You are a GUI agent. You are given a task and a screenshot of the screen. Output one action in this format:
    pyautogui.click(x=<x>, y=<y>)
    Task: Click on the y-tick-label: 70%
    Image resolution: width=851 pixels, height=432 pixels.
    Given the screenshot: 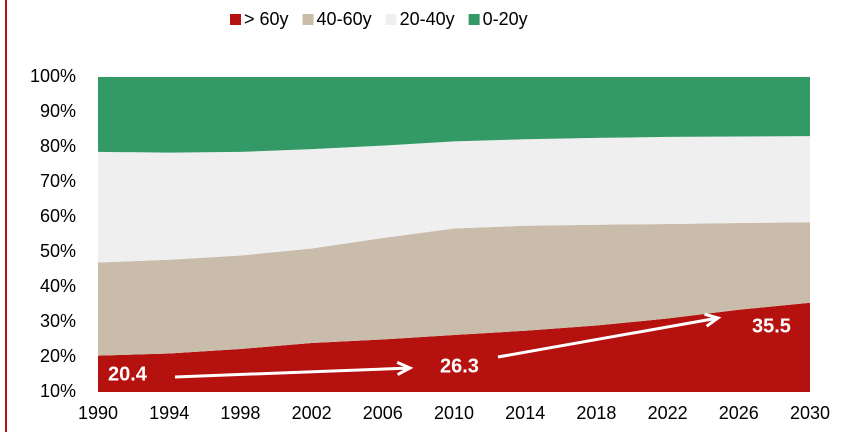 What is the action you would take?
    pyautogui.click(x=58, y=181)
    